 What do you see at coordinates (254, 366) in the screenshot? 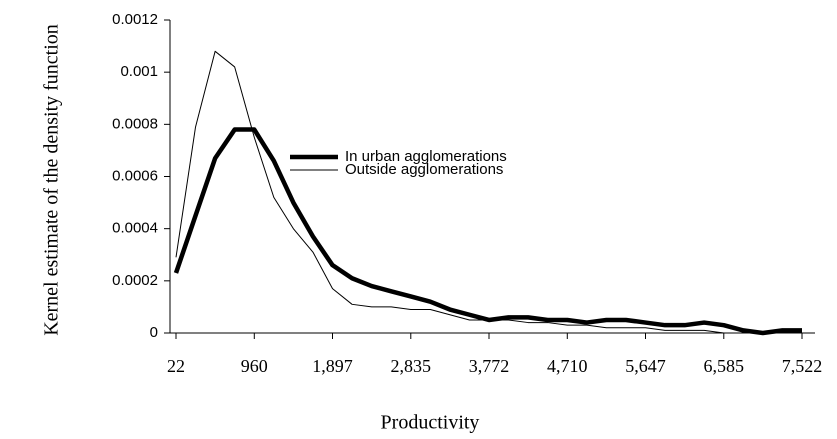
I see `x-tick-label: 960` at bounding box center [254, 366].